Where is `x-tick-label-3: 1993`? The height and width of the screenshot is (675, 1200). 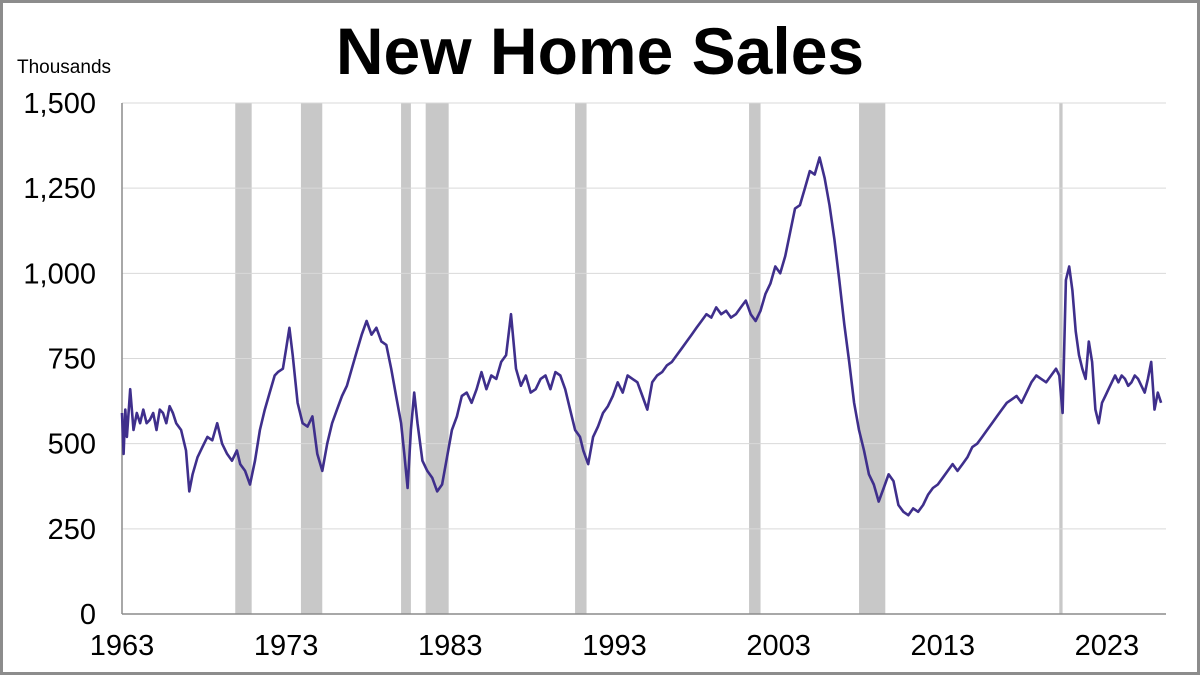
x-tick-label-3: 1993 is located at coordinates (614, 646).